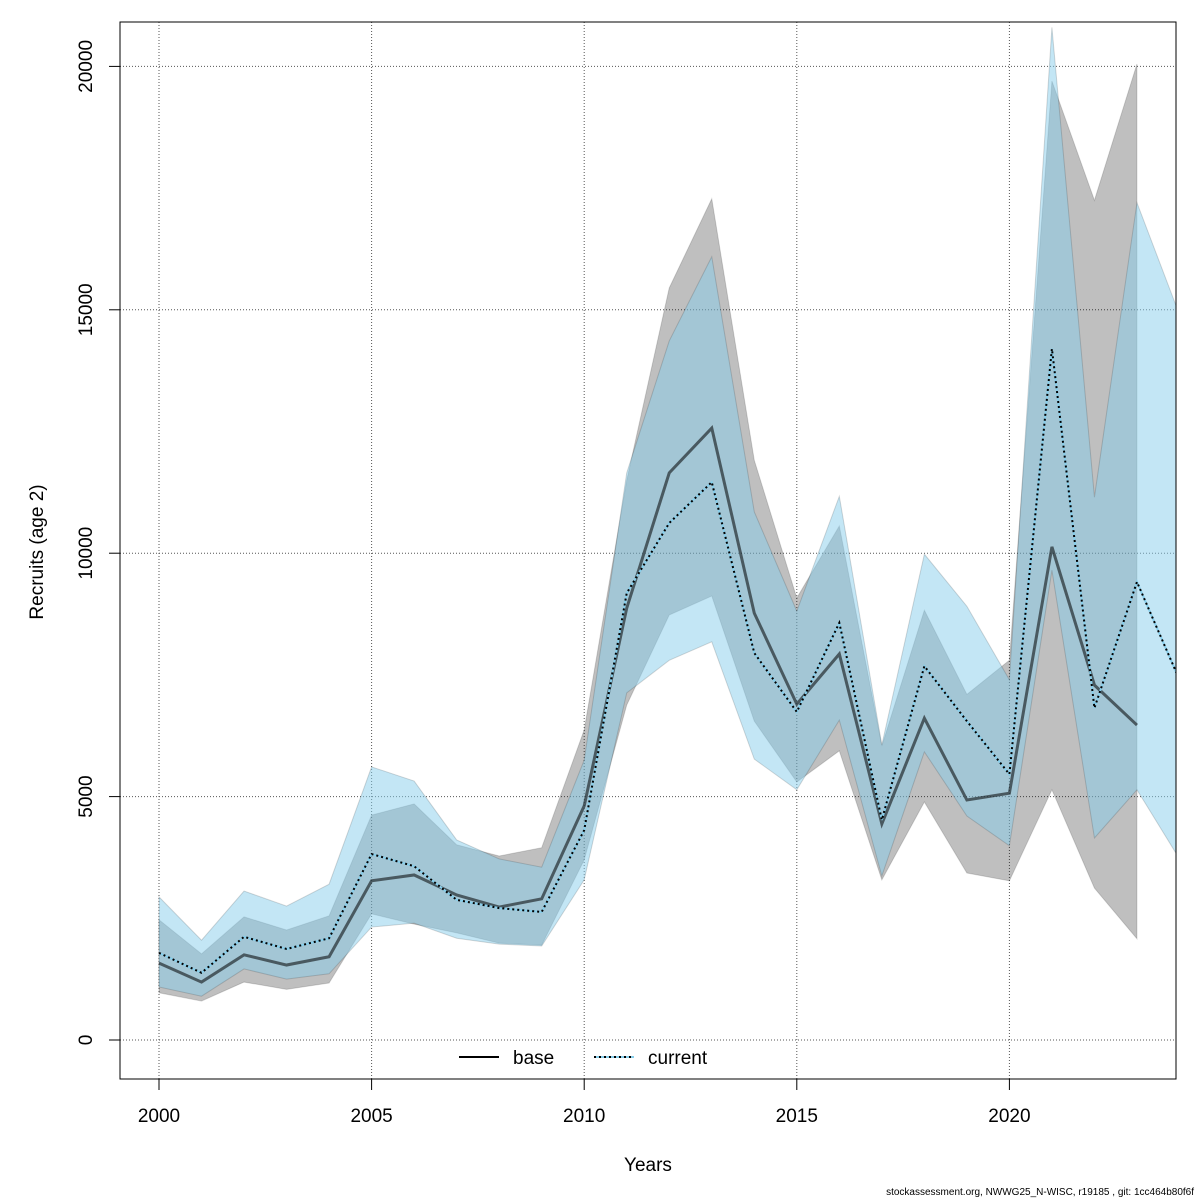 This screenshot has height=1200, width=1200. I want to click on y-tick-label: 5000, so click(86, 796).